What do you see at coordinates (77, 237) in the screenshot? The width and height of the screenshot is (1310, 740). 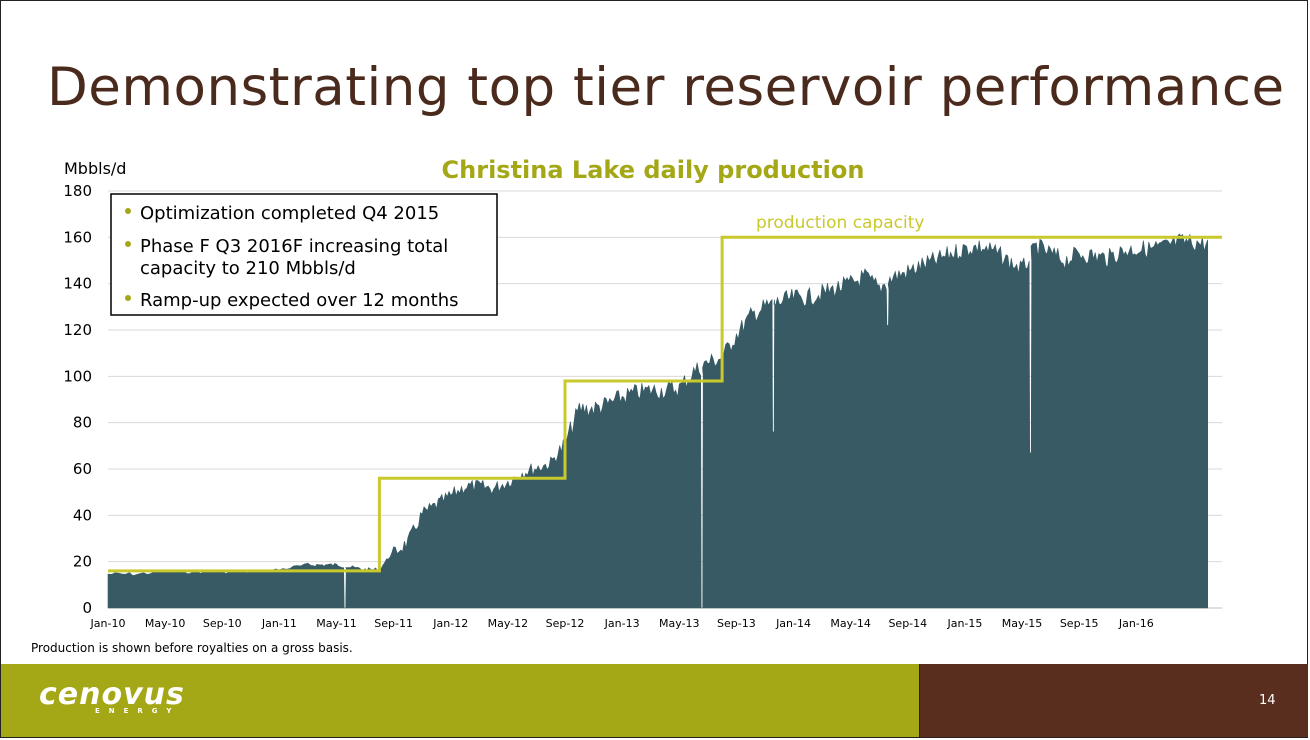 I see `y-tick-label: 160` at bounding box center [77, 237].